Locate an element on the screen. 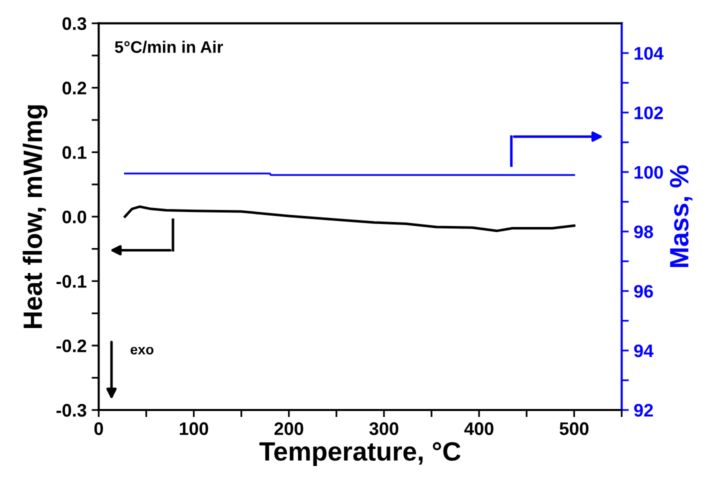  y-tick-label: 0.0 is located at coordinates (74, 217).